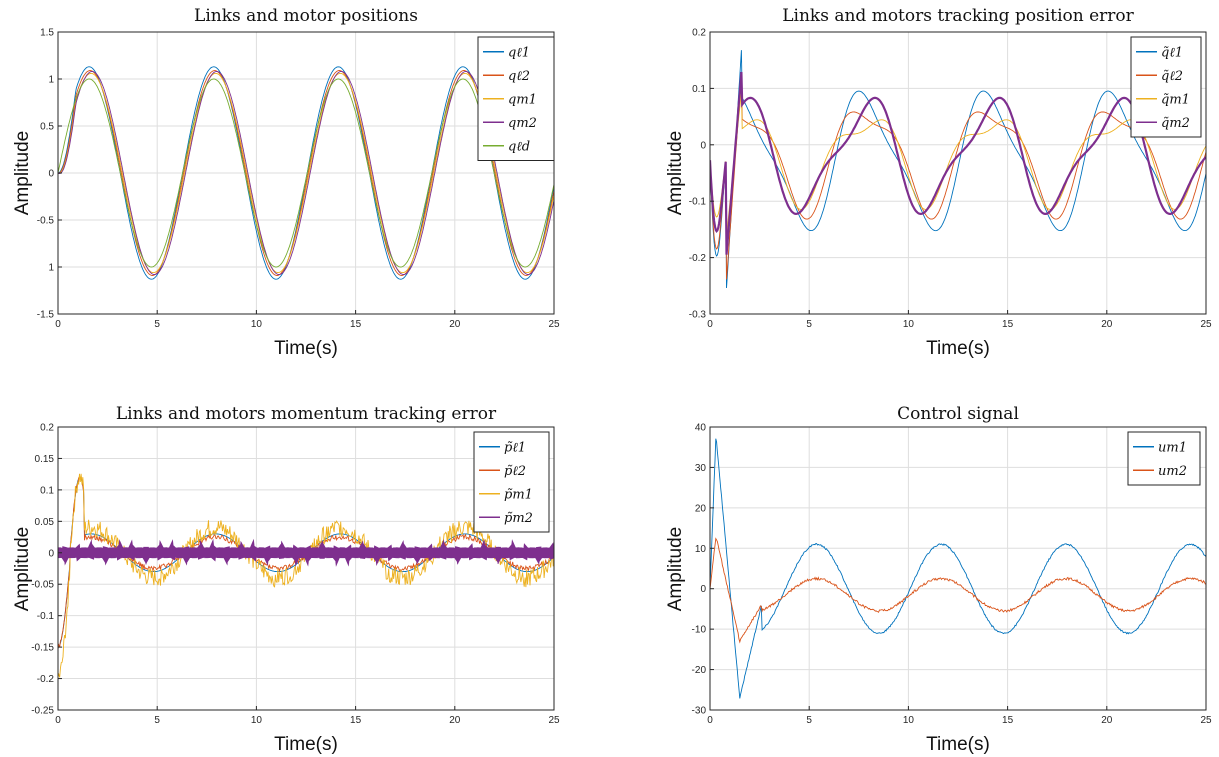  Describe the element at coordinates (1172, 447) in the screenshot. I see `legend-label: um1` at that location.